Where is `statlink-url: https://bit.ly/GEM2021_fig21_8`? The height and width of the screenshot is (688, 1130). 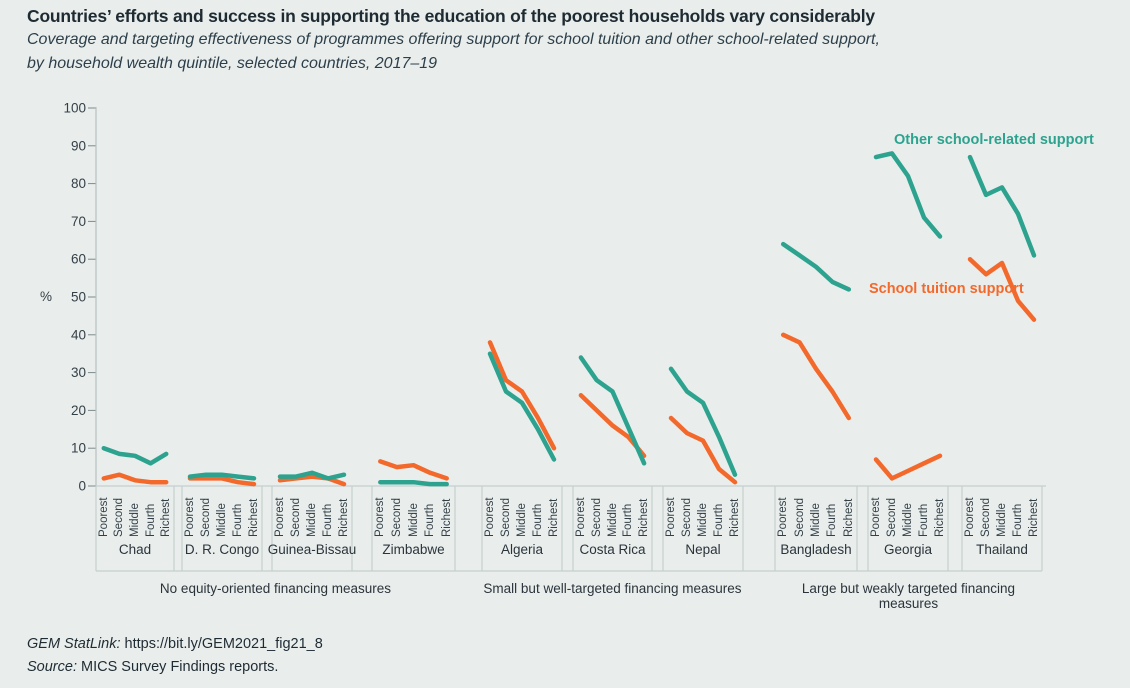 statlink-url: https://bit.ly/GEM2021_fig21_8 is located at coordinates (223, 644).